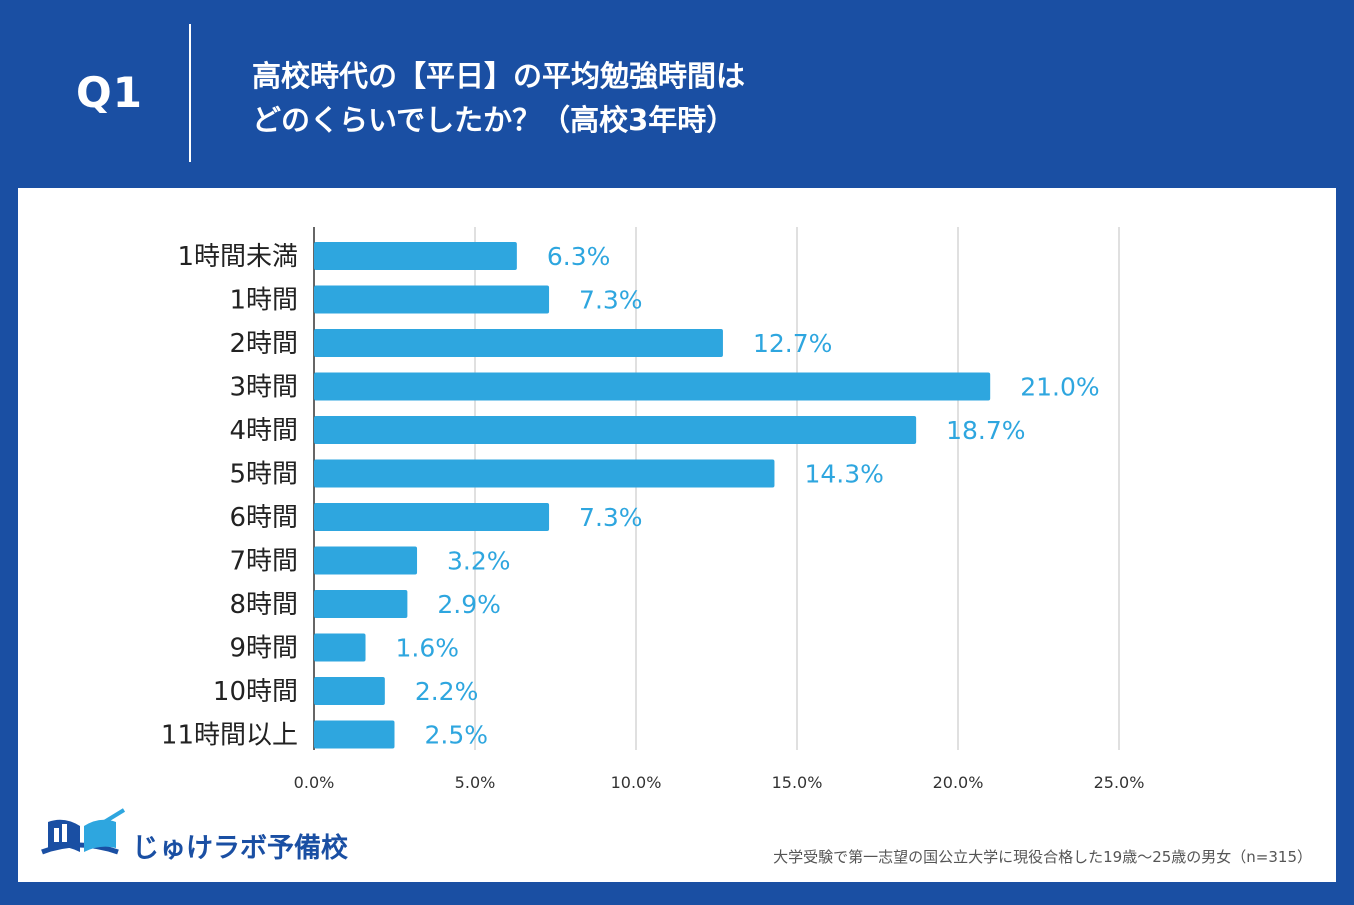 The width and height of the screenshot is (1354, 905). I want to click on x-tick-label: 15.0%, so click(797, 782).